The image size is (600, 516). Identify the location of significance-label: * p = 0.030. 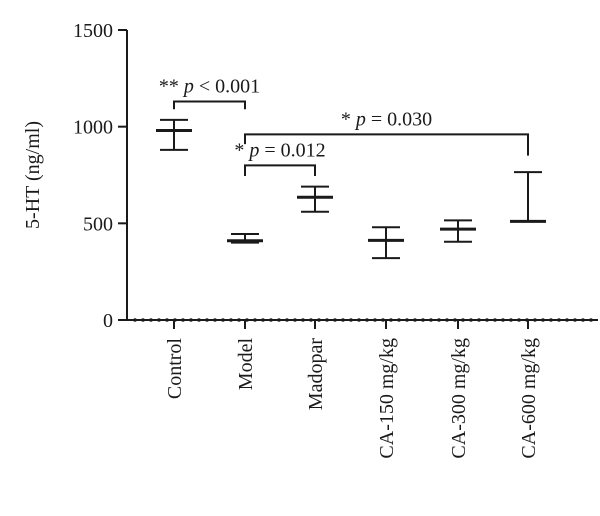
(386, 119).